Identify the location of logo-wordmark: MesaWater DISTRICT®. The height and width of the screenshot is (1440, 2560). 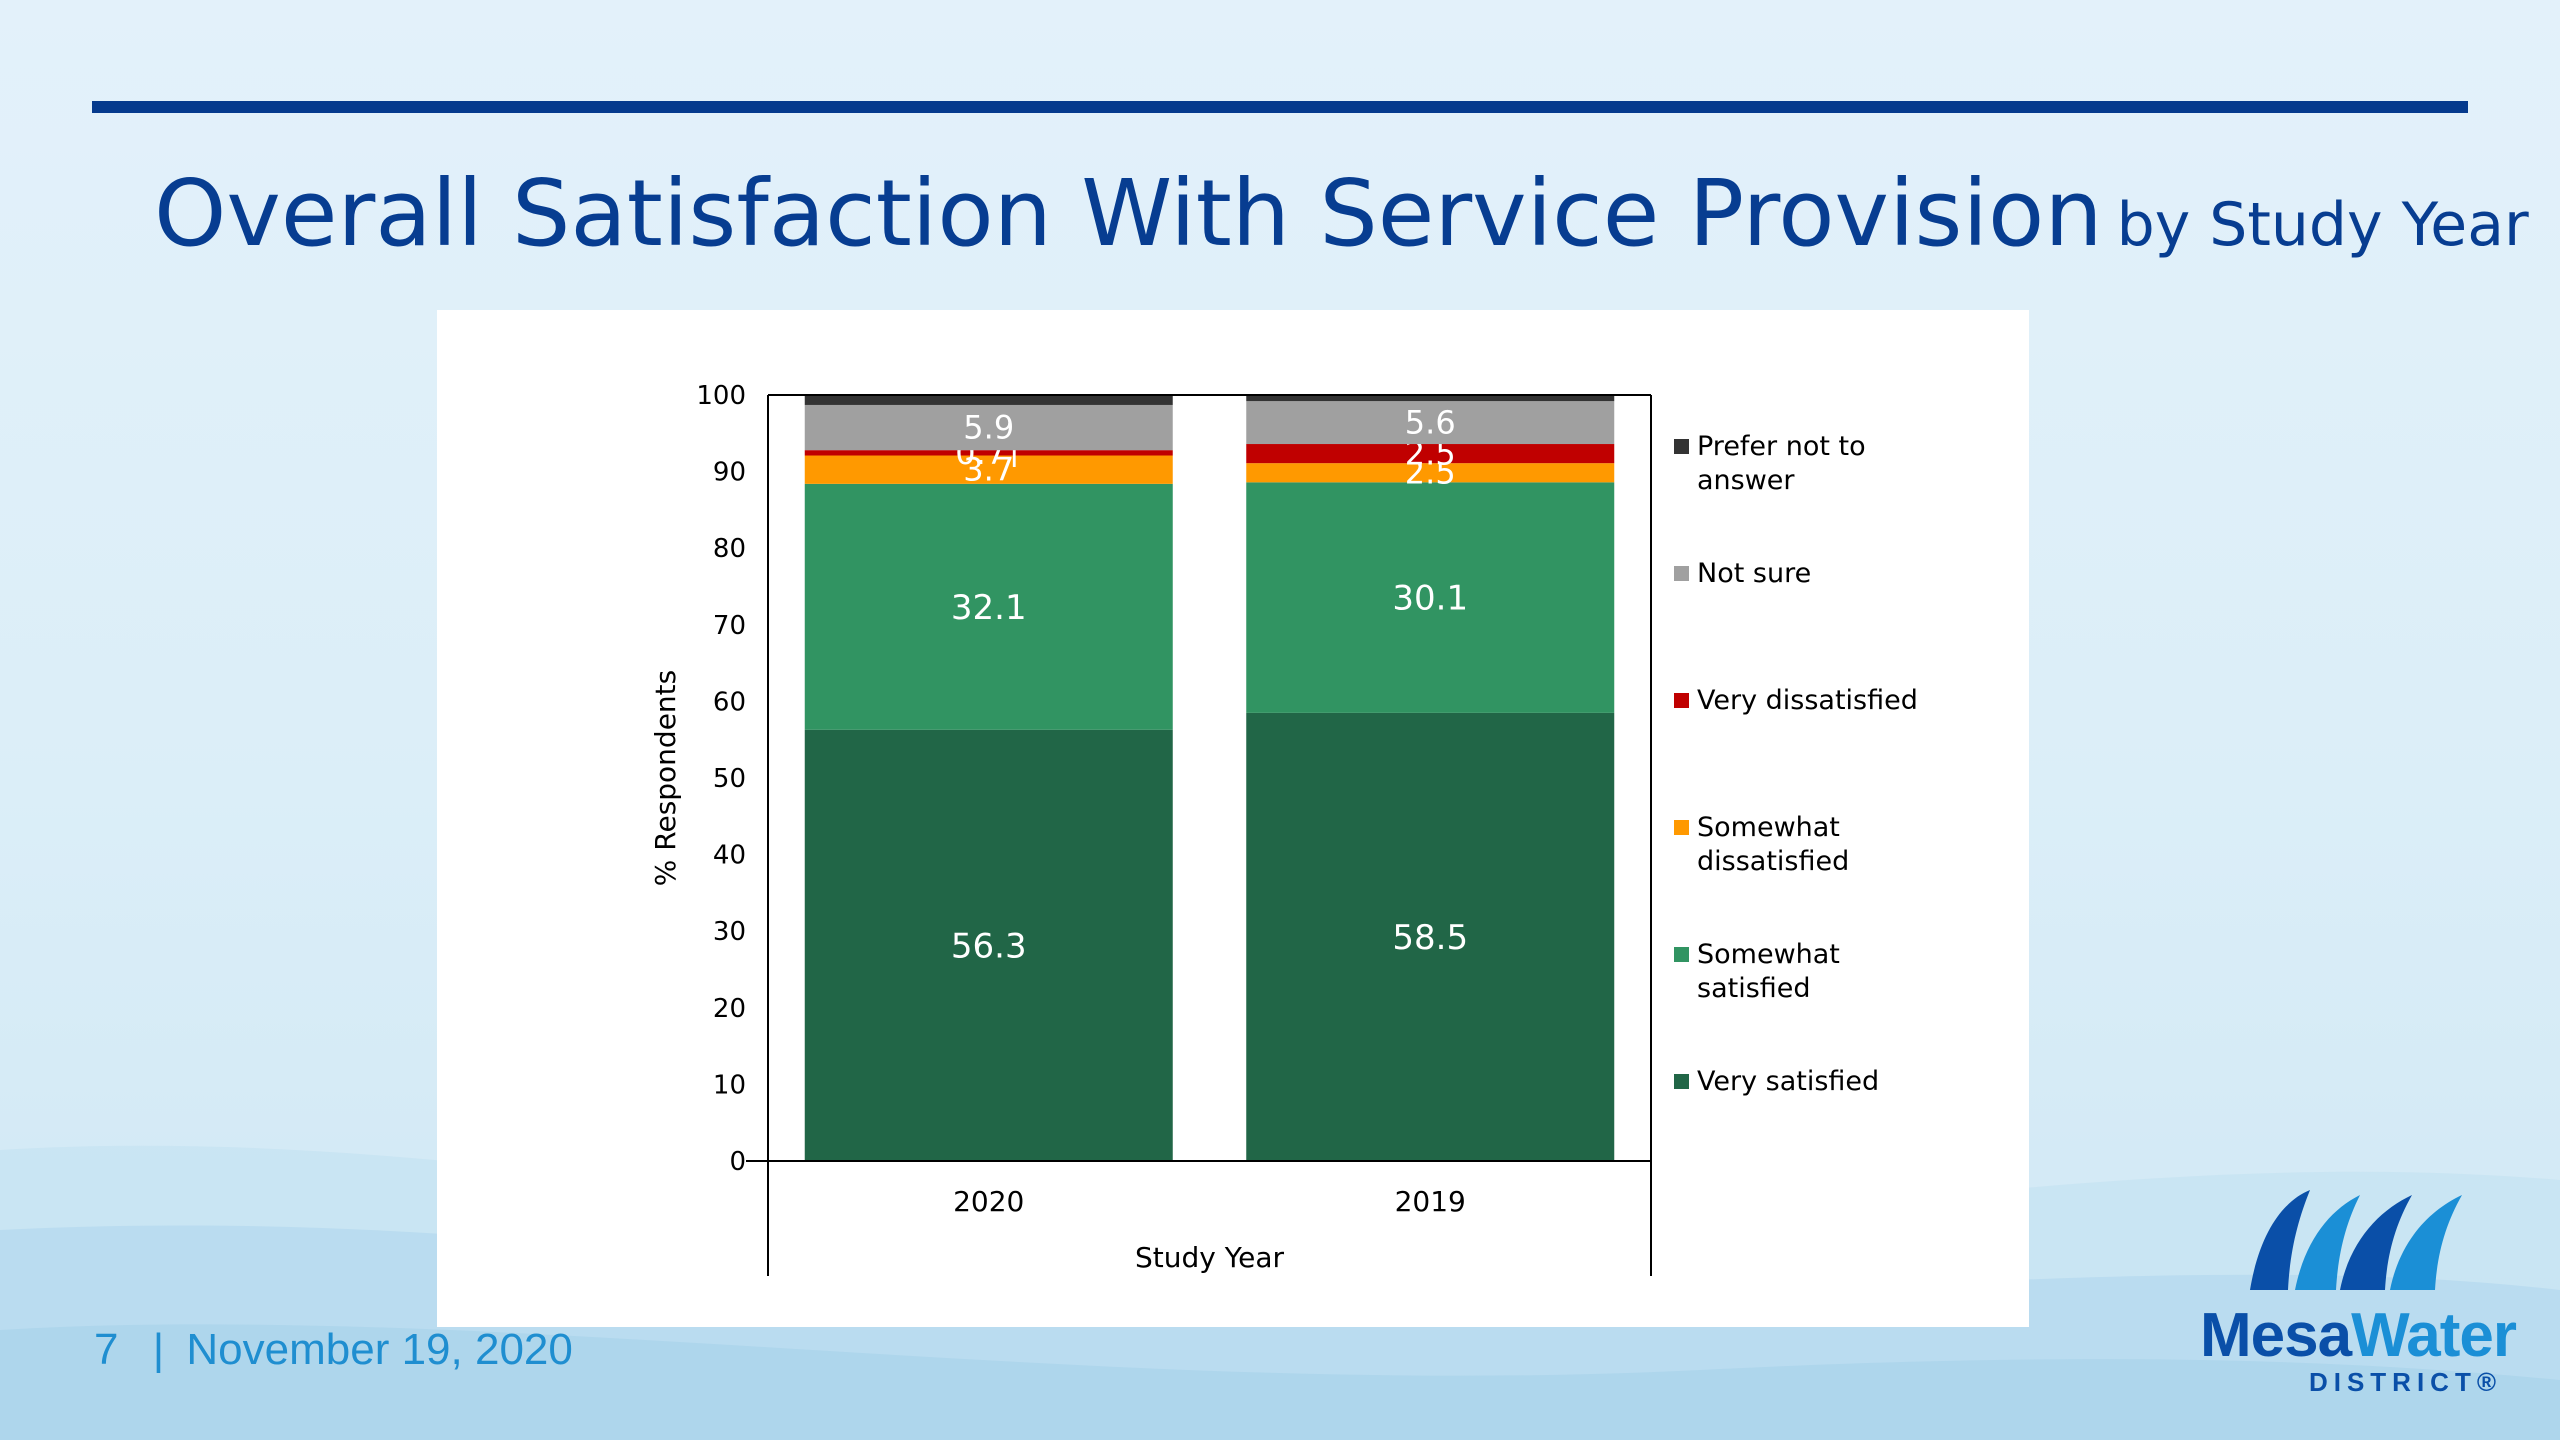
(2358, 1349).